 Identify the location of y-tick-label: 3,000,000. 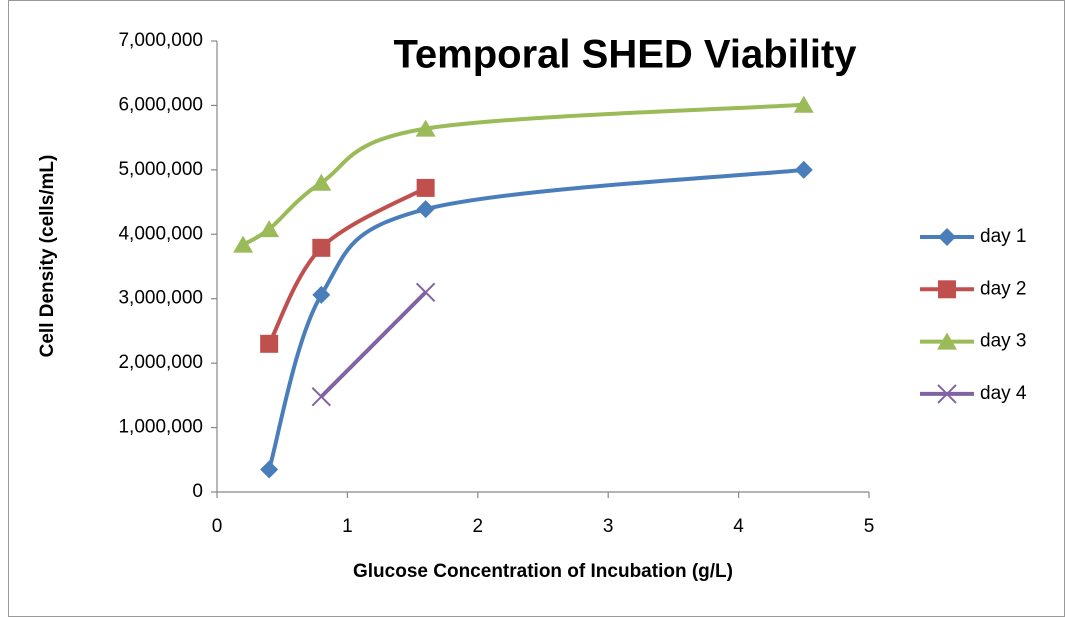
(160, 298).